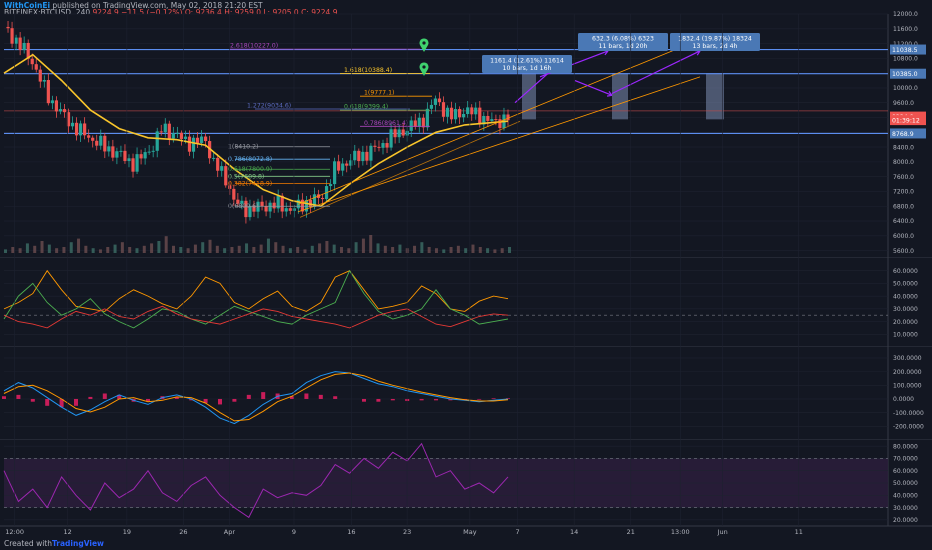  What do you see at coordinates (903, 221) in the screenshot?
I see `price-axis-tick-label: 6400.0` at bounding box center [903, 221].